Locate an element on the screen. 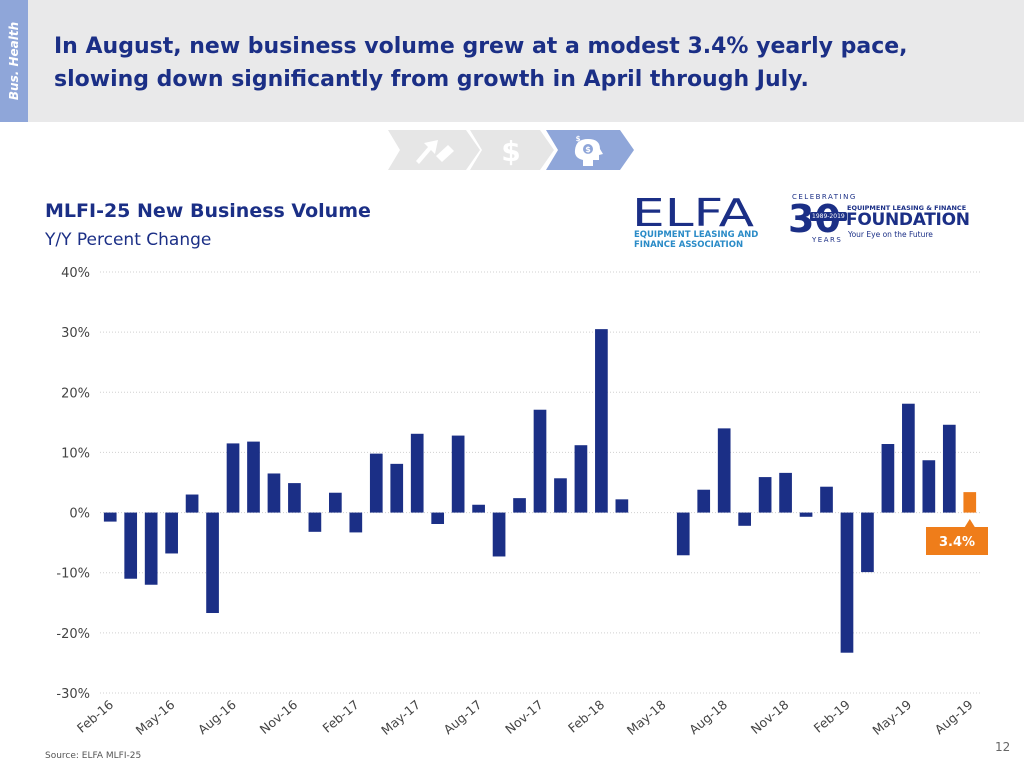 This screenshot has height=768, width=1024. x-tick-label: May-18 is located at coordinates (646, 717).